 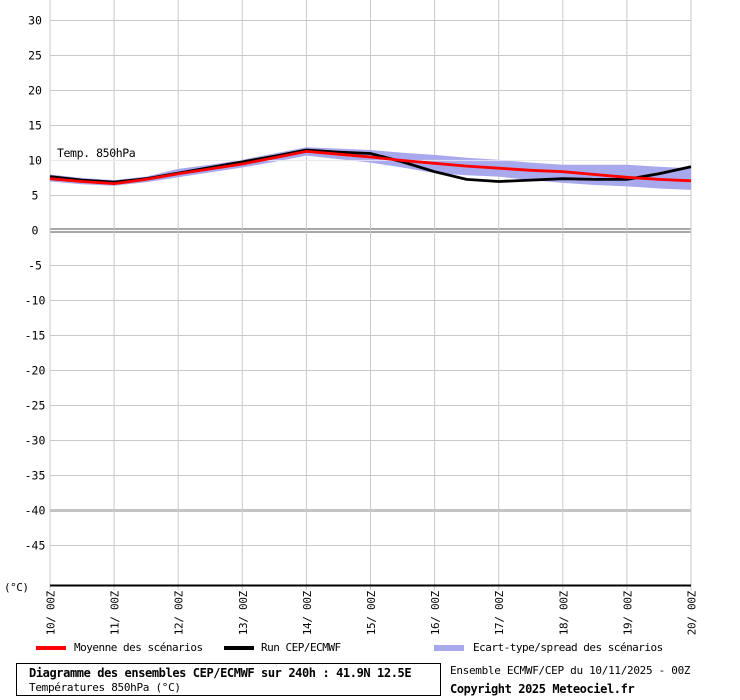 What do you see at coordinates (35, 21) in the screenshot?
I see `y-tick-label: 30` at bounding box center [35, 21].